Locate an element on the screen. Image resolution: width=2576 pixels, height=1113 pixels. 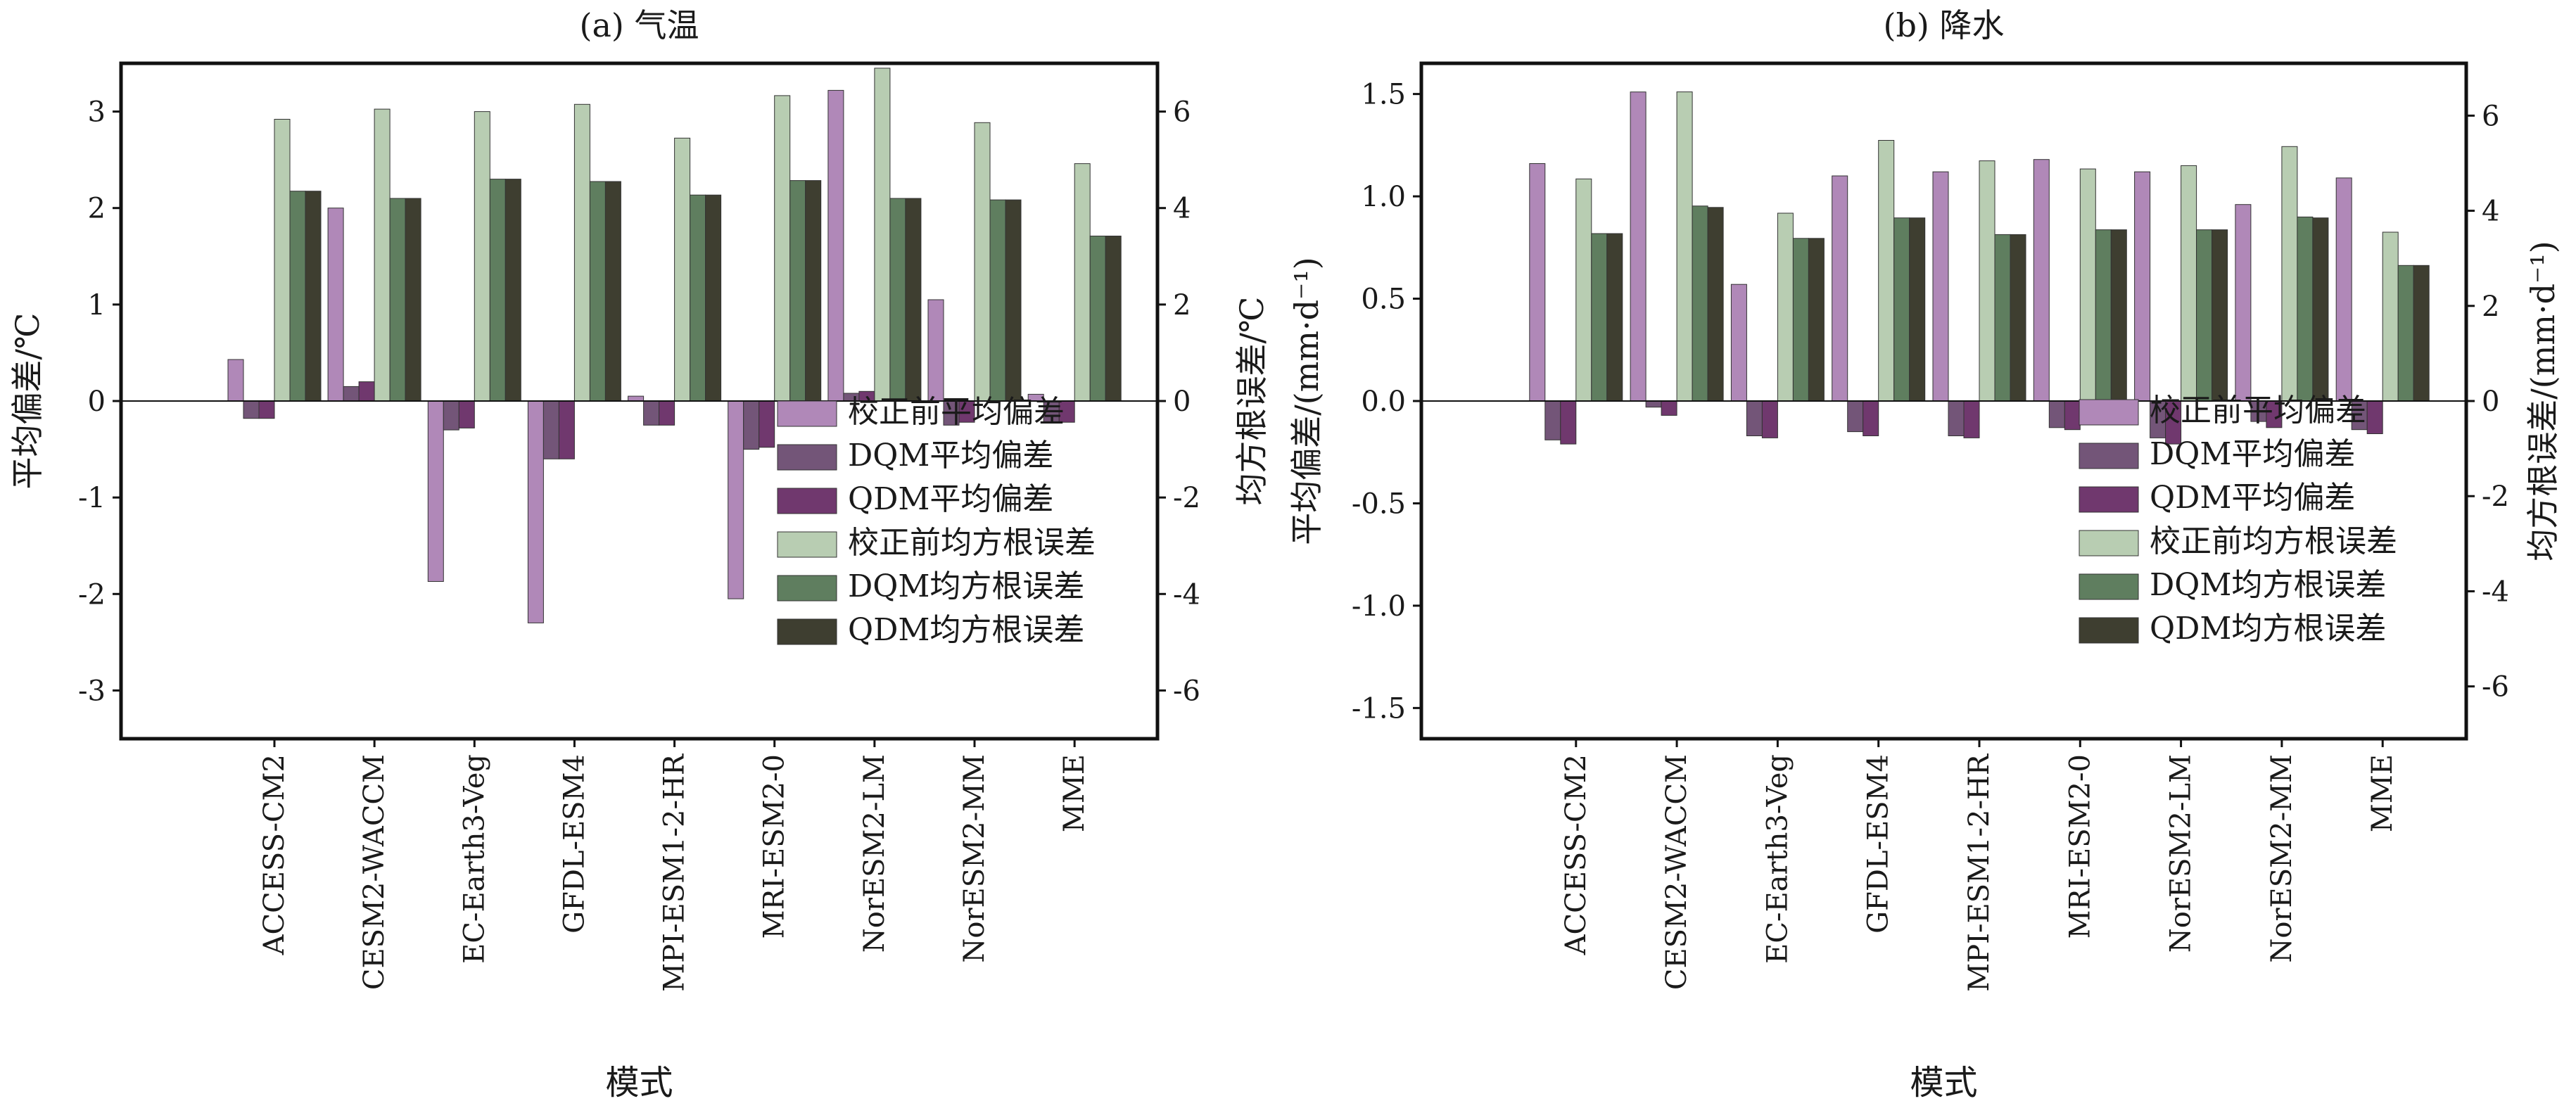
y-left-tick-label: 1.5 is located at coordinates (1383, 95).